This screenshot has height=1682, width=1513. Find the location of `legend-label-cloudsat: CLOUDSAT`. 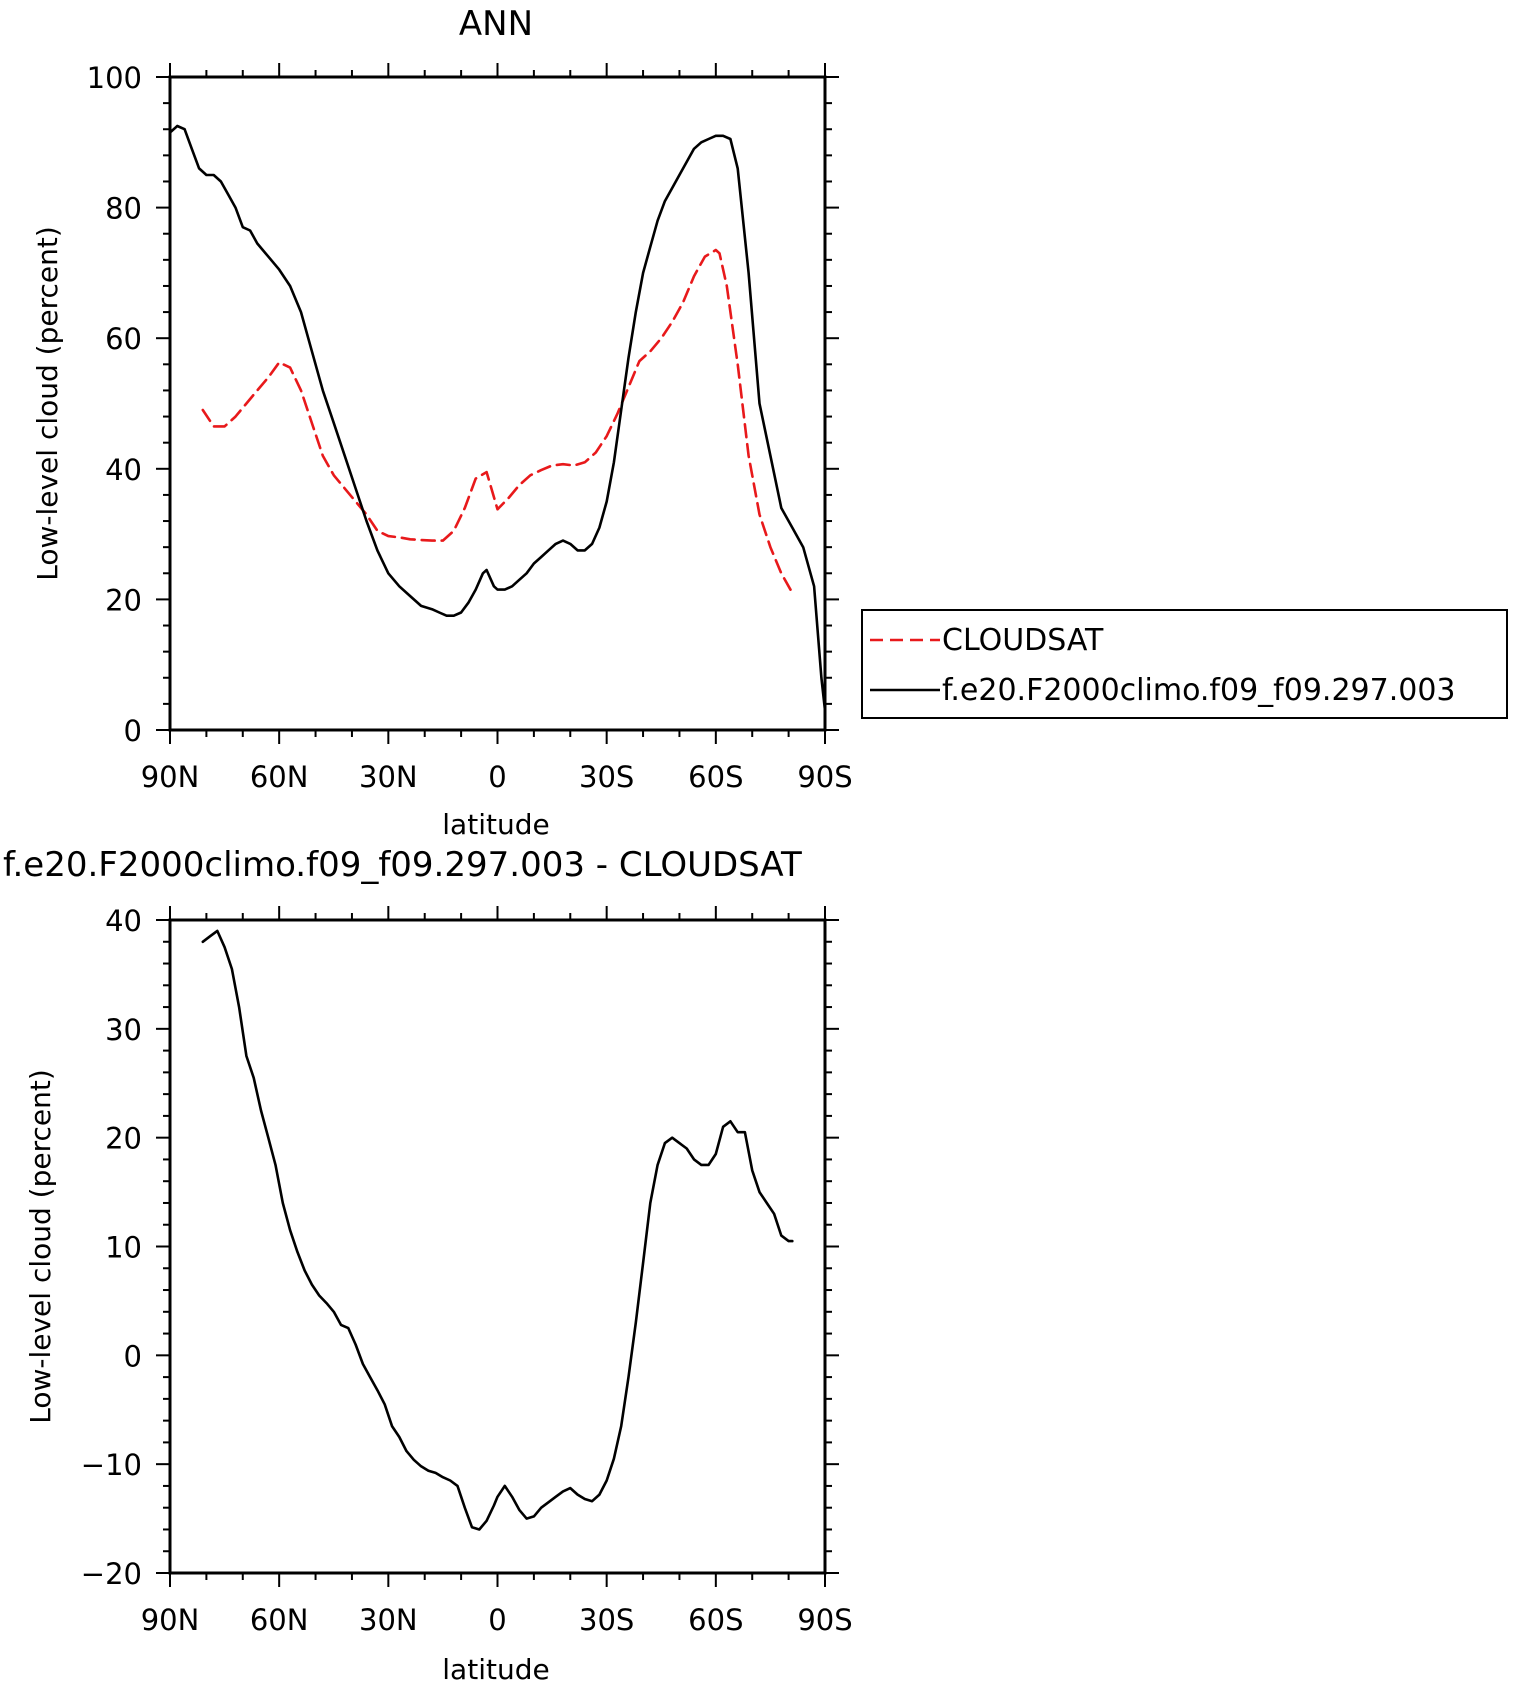

legend-label-cloudsat: CLOUDSAT is located at coordinates (1023, 640).